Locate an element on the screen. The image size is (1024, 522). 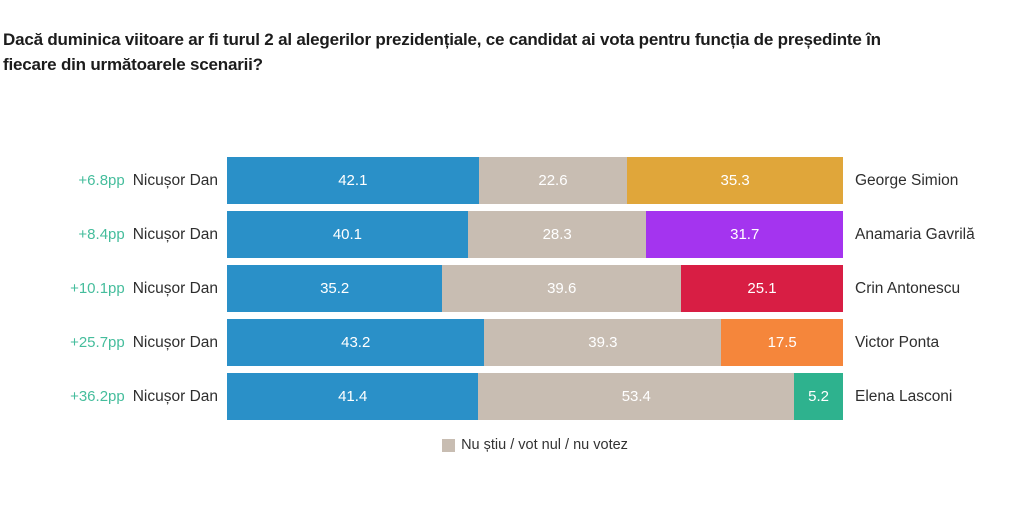
dan-segment: 42.1 is located at coordinates (353, 180).